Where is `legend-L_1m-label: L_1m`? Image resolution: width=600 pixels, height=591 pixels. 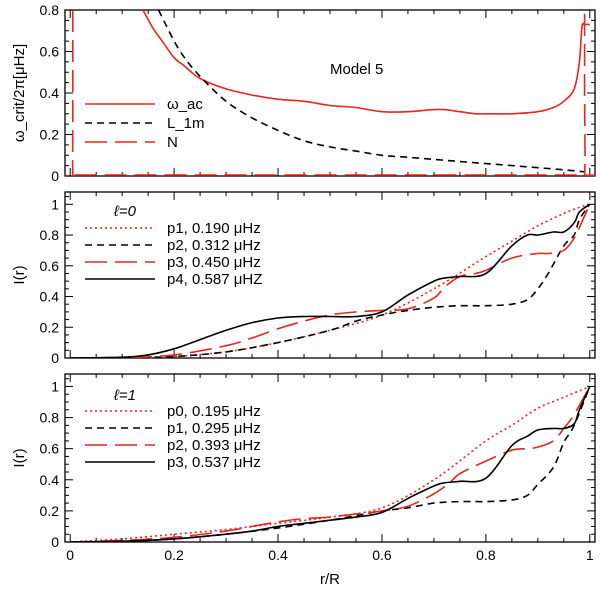
legend-L_1m-label: L_1m is located at coordinates (186, 123).